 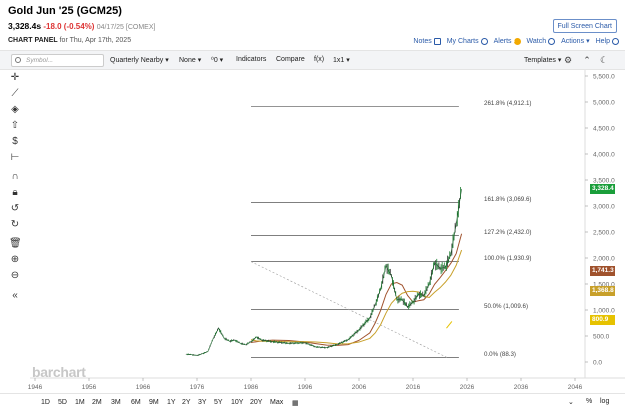 What do you see at coordinates (575, 387) in the screenshot?
I see `x-tick-label: 2046` at bounding box center [575, 387].